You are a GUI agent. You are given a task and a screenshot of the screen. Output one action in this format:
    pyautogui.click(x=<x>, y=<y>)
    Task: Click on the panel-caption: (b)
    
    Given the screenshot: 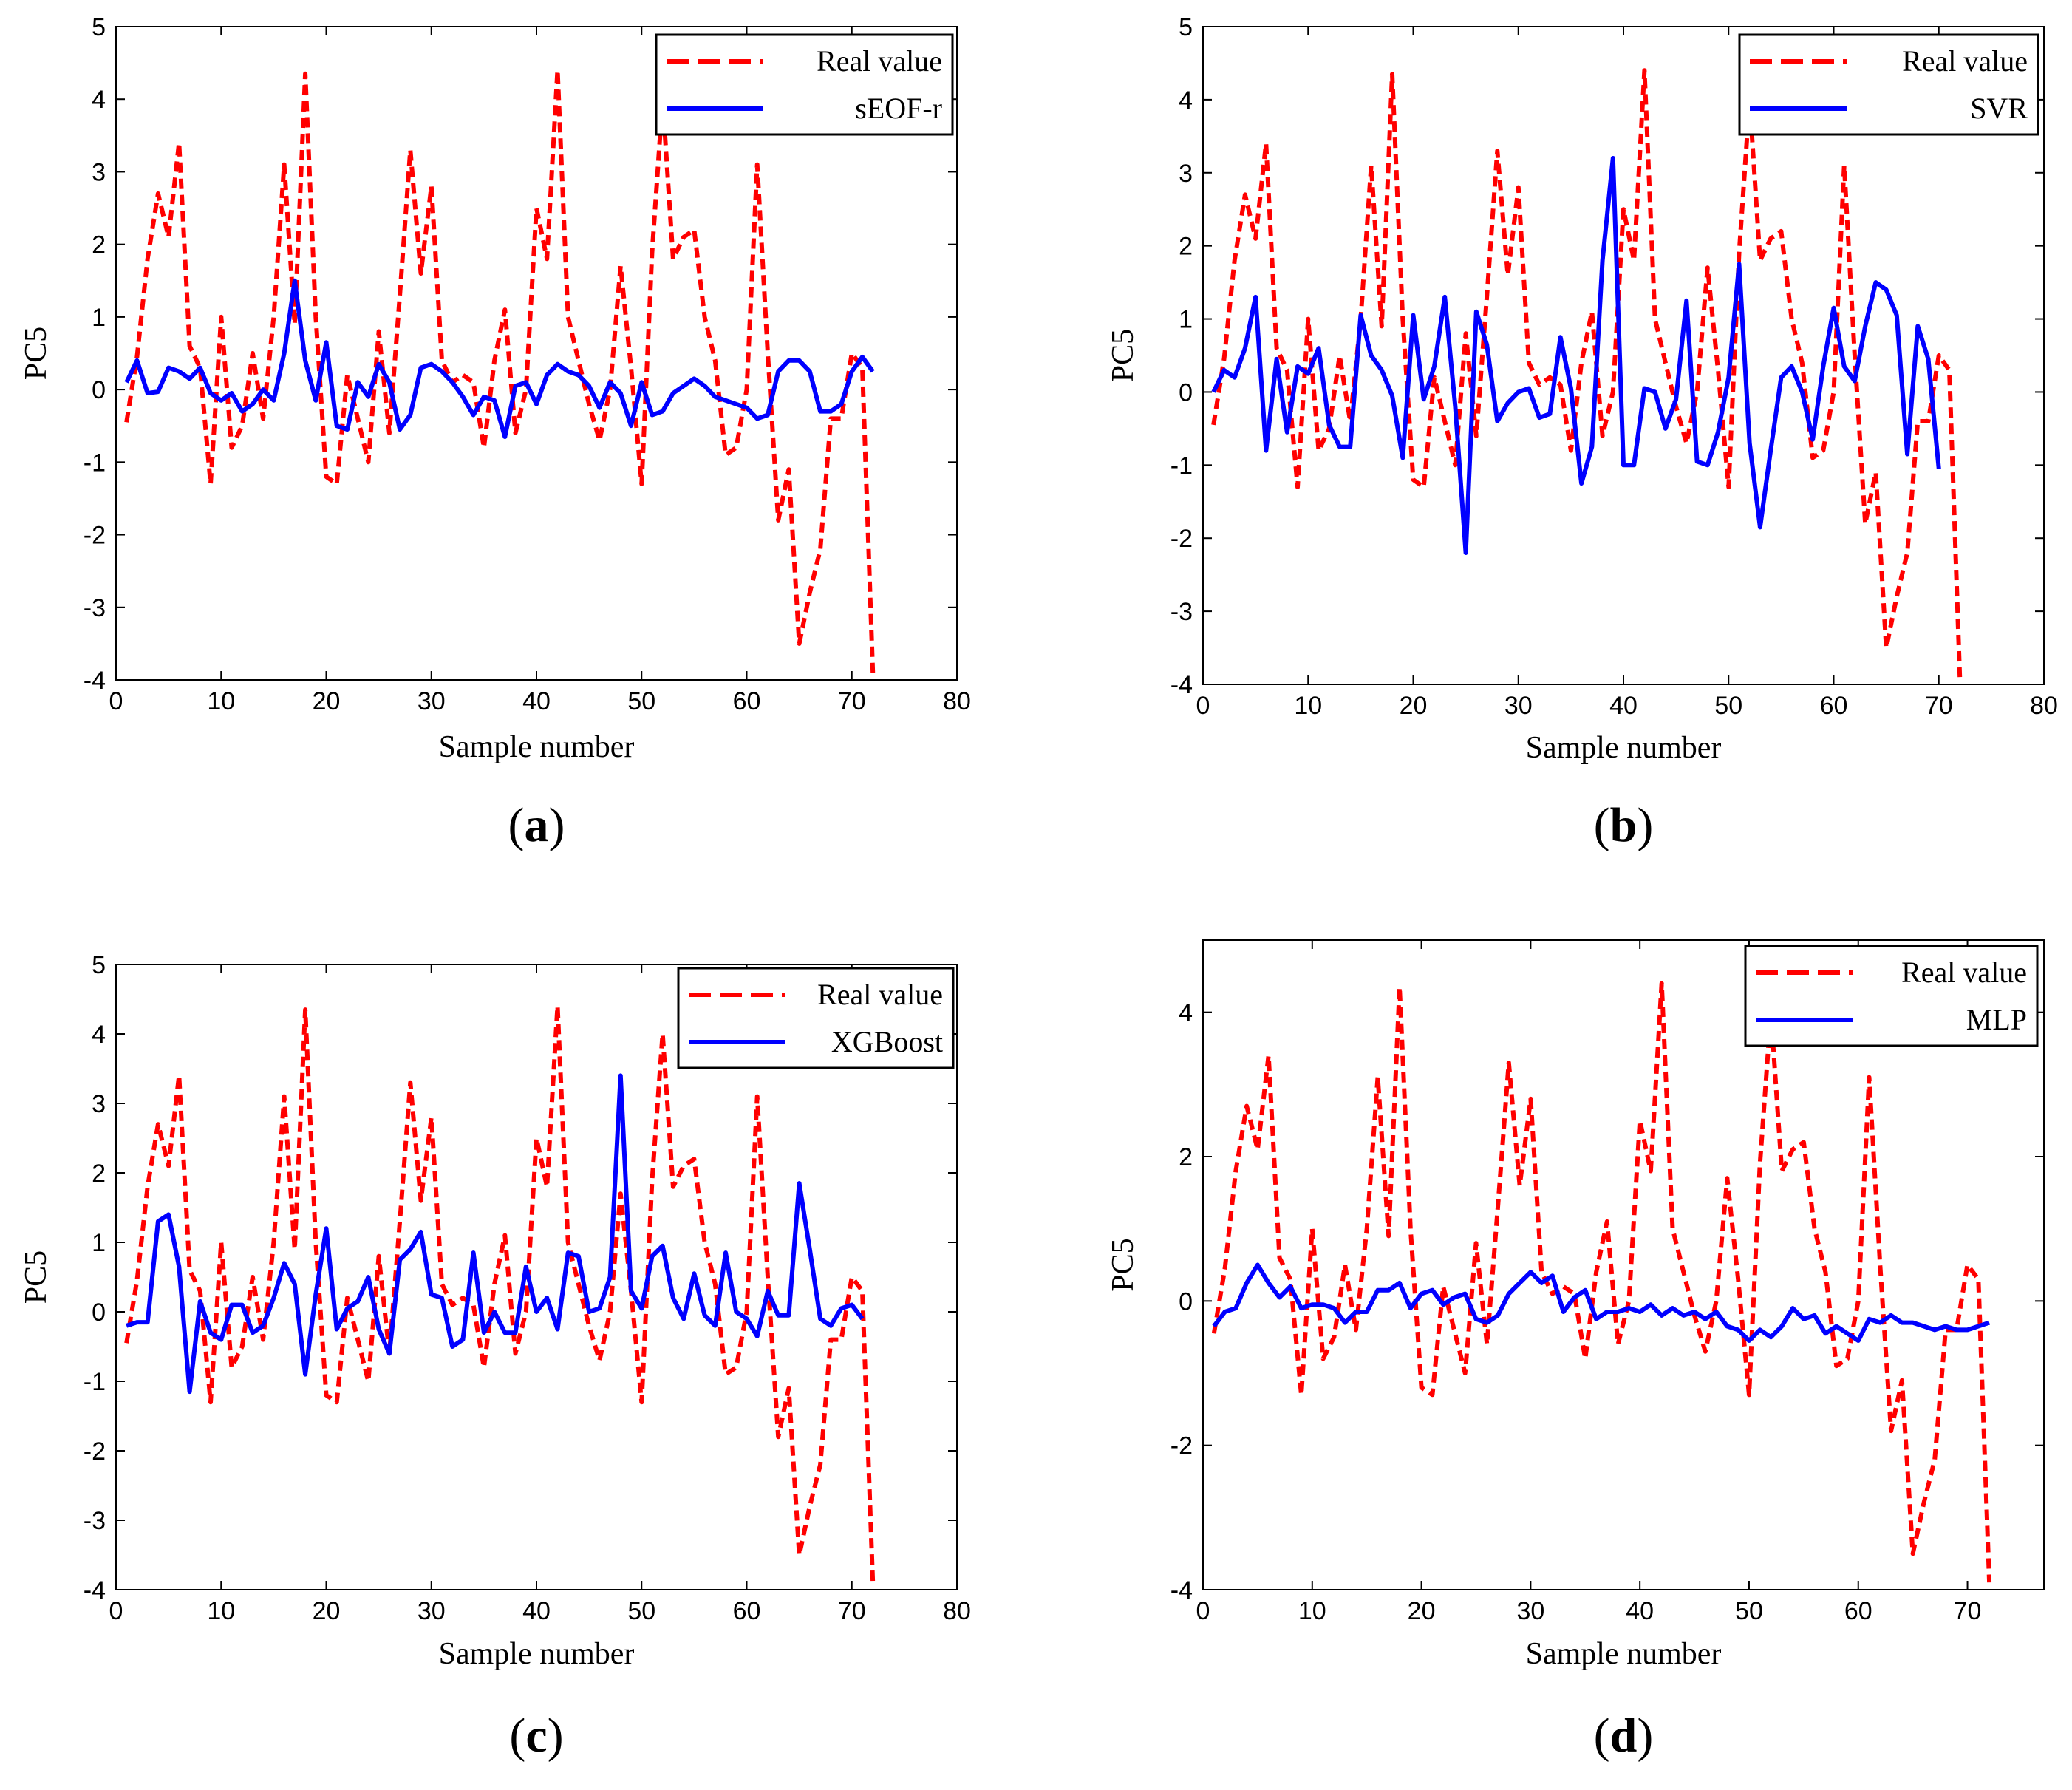 What is the action you would take?
    pyautogui.click(x=1624, y=825)
    